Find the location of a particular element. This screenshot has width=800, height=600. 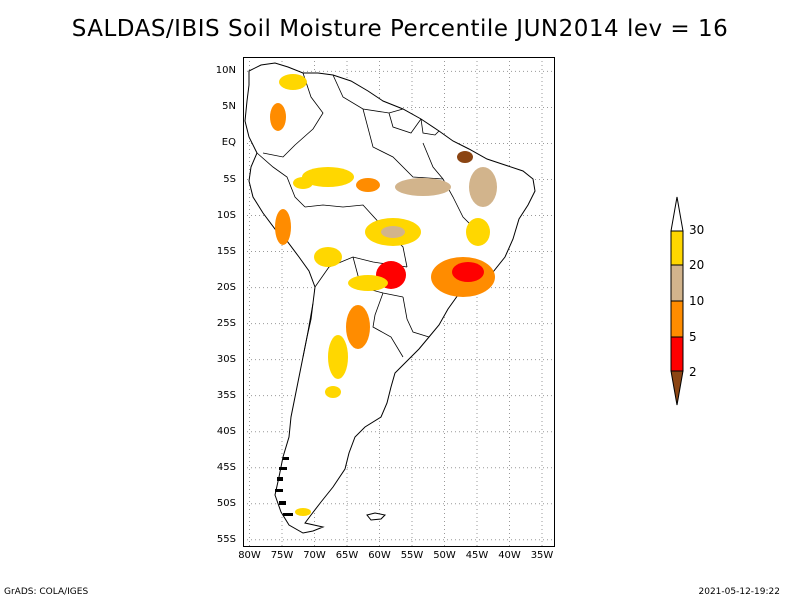

lat-tick-label: 40S is located at coordinates (226, 431).